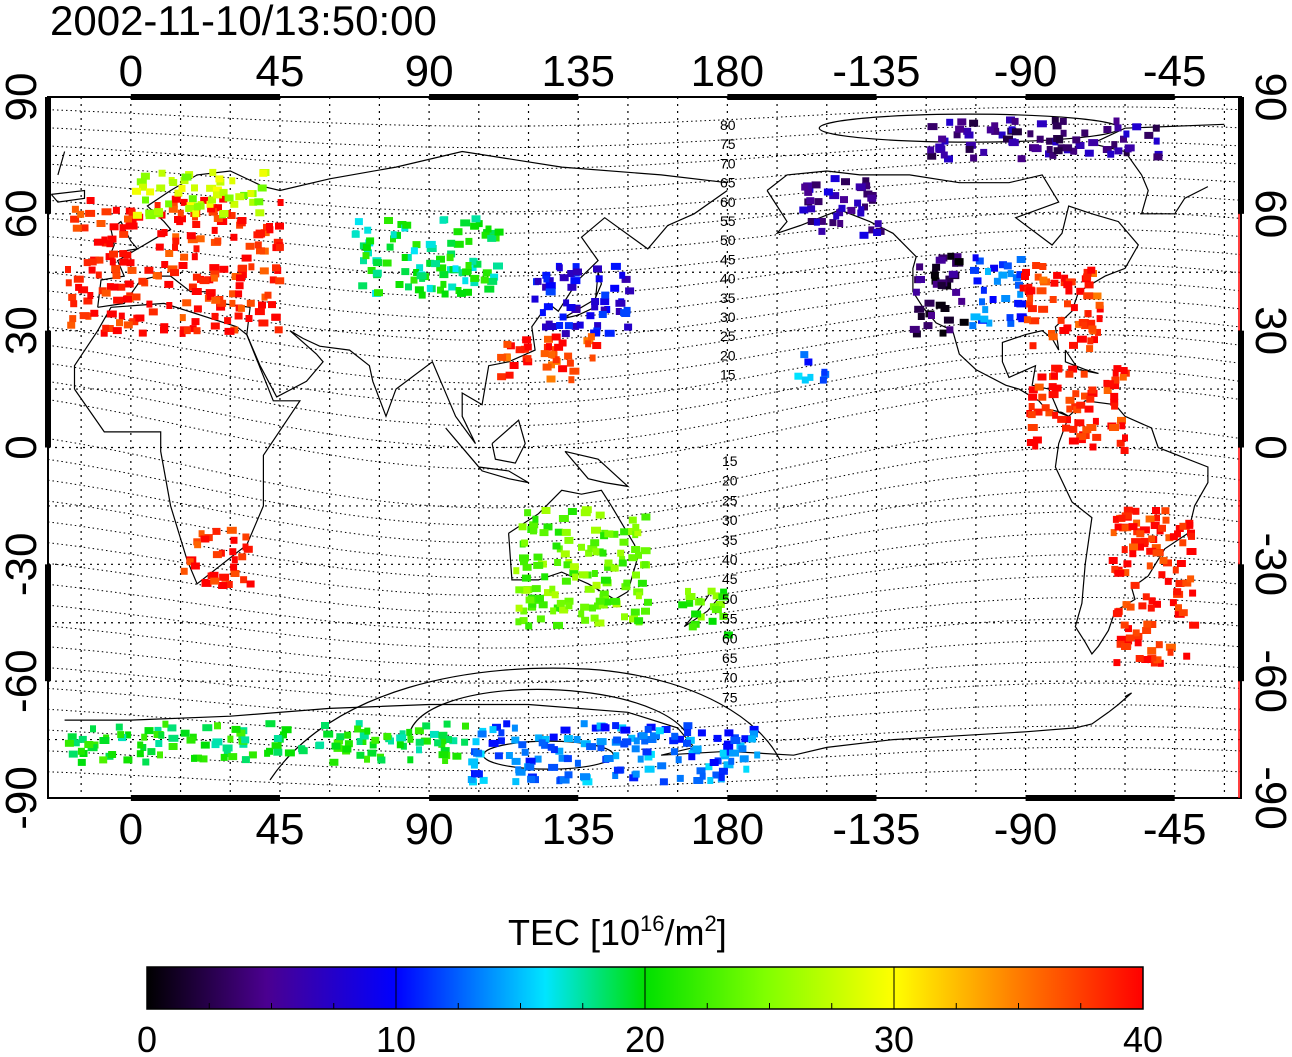 The height and width of the screenshot is (1057, 1292). Describe the element at coordinates (730, 520) in the screenshot. I see `contour-label-south: 30` at that location.